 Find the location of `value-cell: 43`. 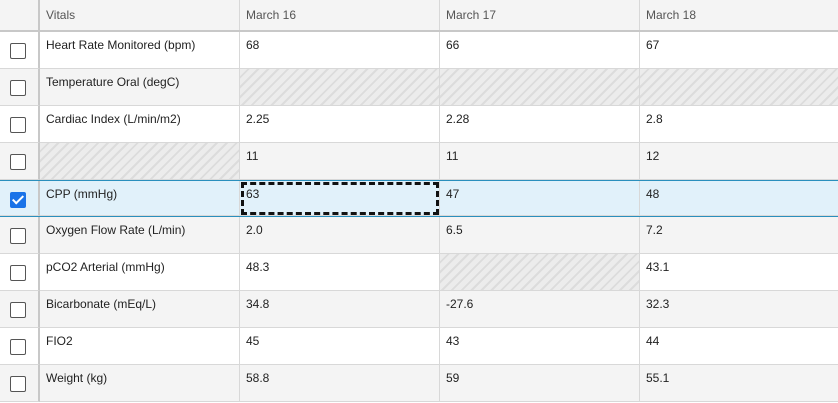

value-cell: 43 is located at coordinates (540, 346).